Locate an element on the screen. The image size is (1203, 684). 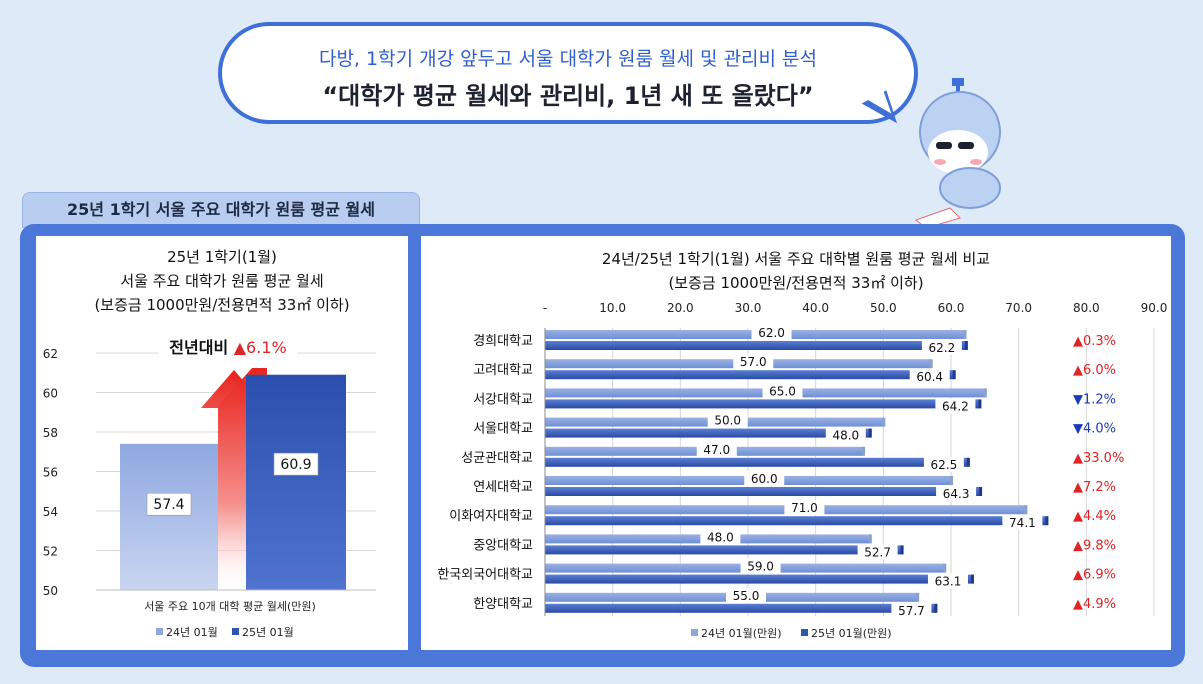
chart2-change-label: ▲0.3% is located at coordinates (1094, 341).